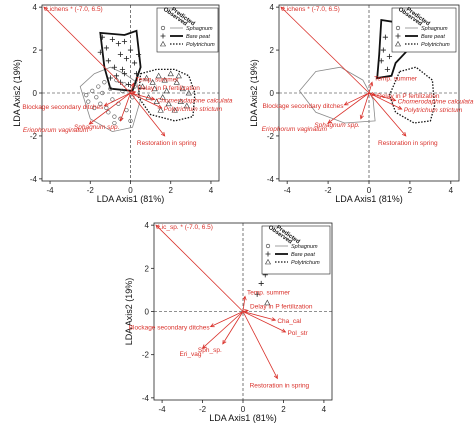  Describe the element at coordinates (35, 7) in the screenshot. I see `y-tick-label: 4` at that location.